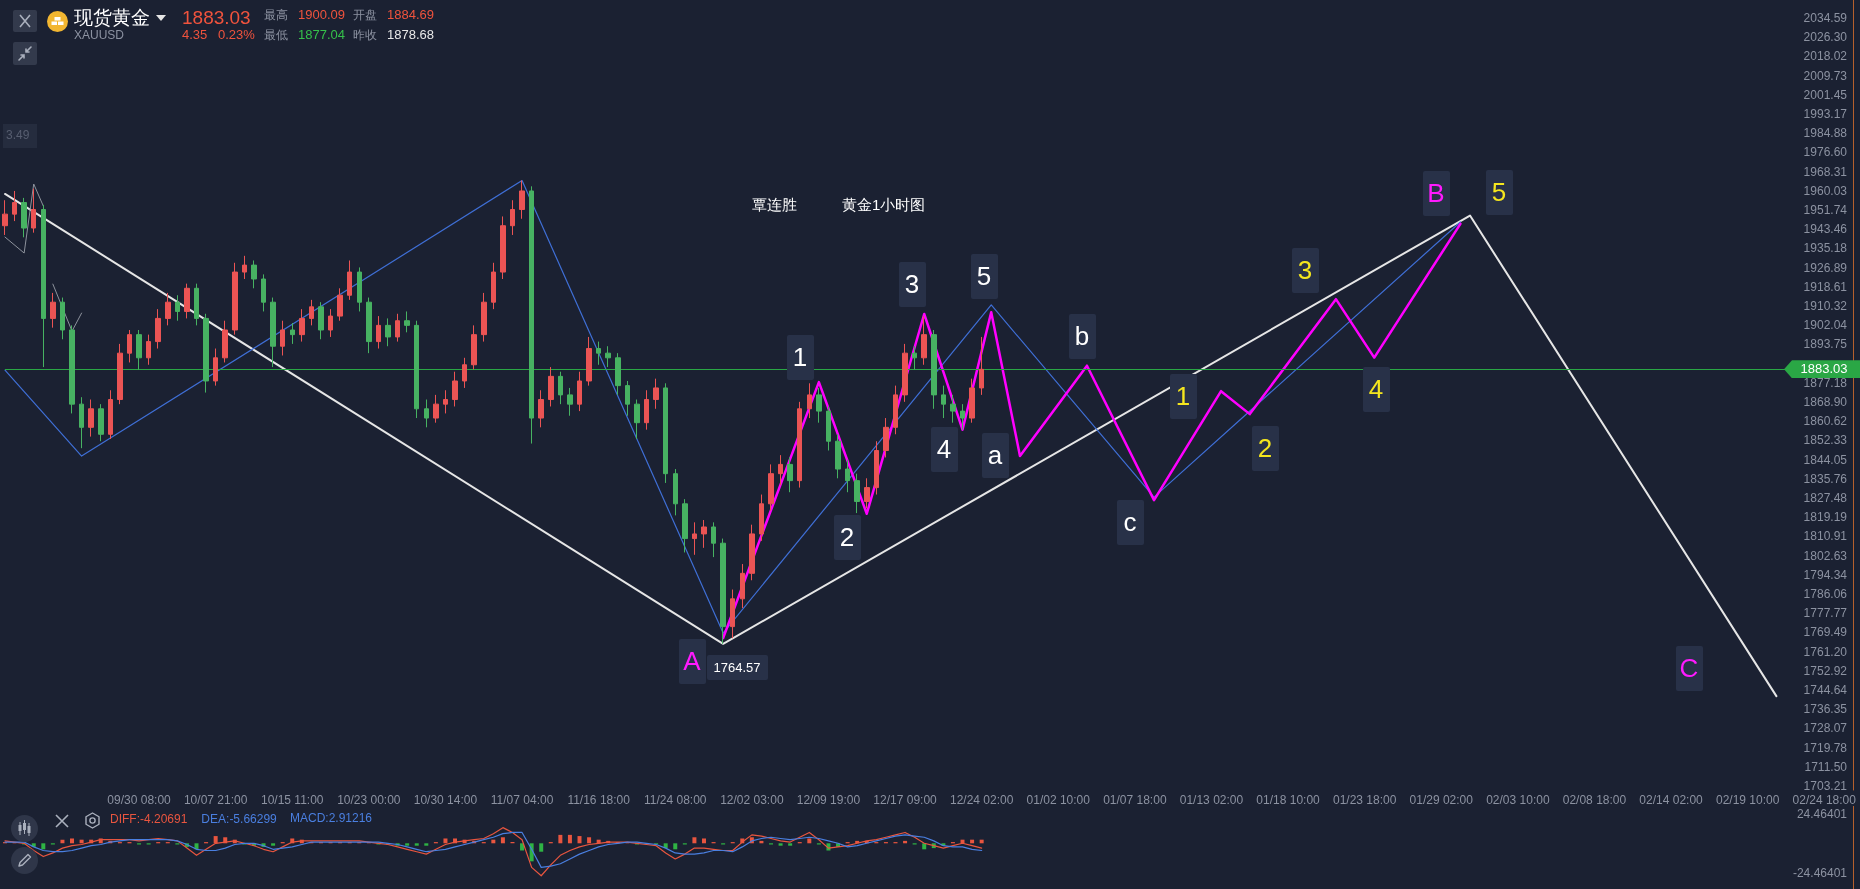  What do you see at coordinates (1130, 522) in the screenshot?
I see `annotation: c` at bounding box center [1130, 522].